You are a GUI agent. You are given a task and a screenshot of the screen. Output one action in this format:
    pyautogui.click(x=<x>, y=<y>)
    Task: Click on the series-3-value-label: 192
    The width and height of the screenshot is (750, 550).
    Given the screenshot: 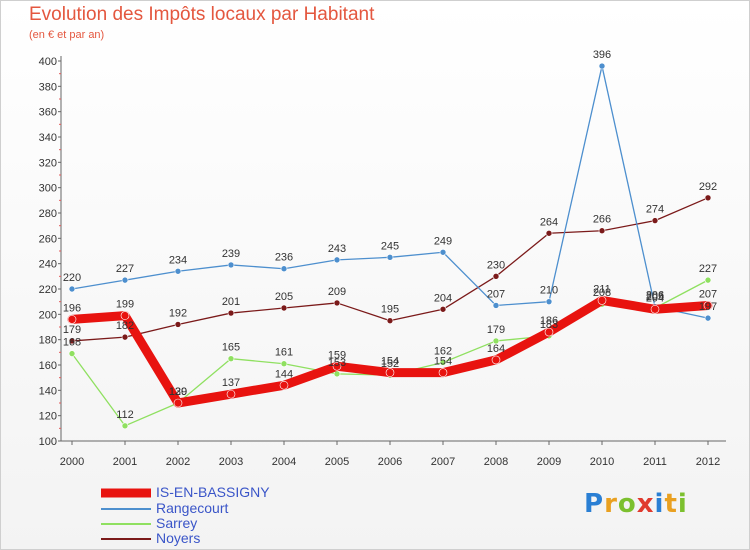 What is the action you would take?
    pyautogui.click(x=178, y=313)
    